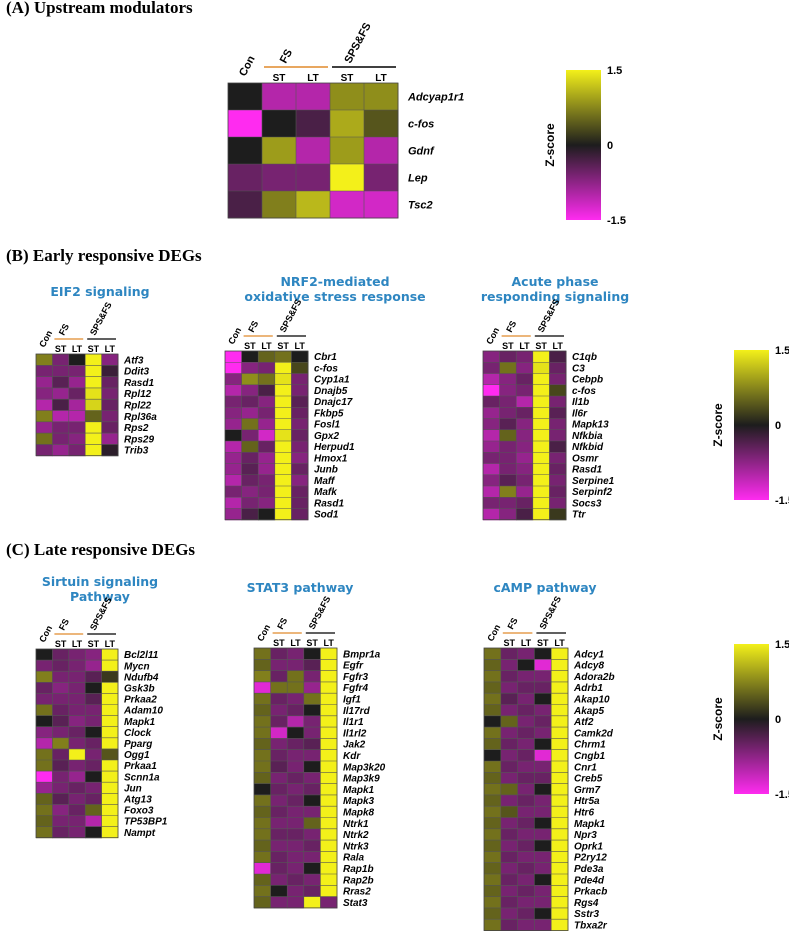 This screenshot has height=935, width=789. I want to click on pathway-title-acute: Acute phase responding signaling, so click(555, 289).